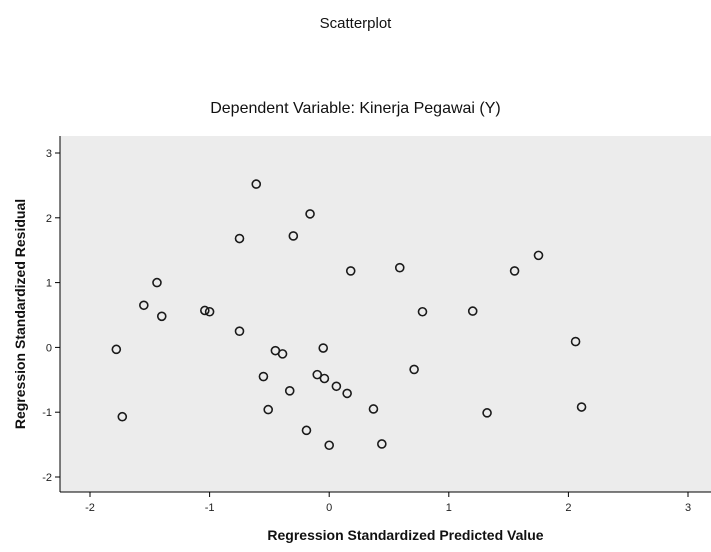 The height and width of the screenshot is (552, 711). I want to click on y-tick-label: 0, so click(49, 348).